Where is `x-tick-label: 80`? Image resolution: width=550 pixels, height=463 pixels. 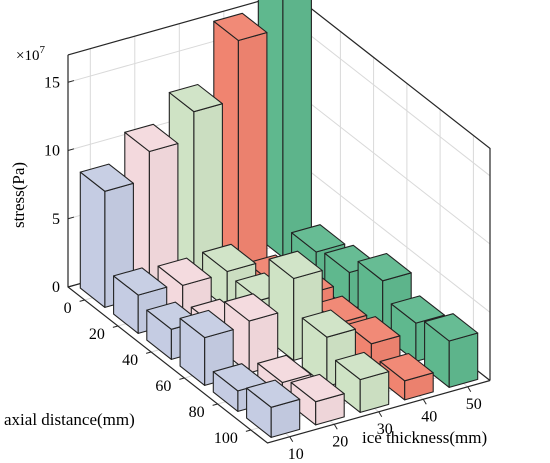 x-tick-label: 80 is located at coordinates (197, 412).